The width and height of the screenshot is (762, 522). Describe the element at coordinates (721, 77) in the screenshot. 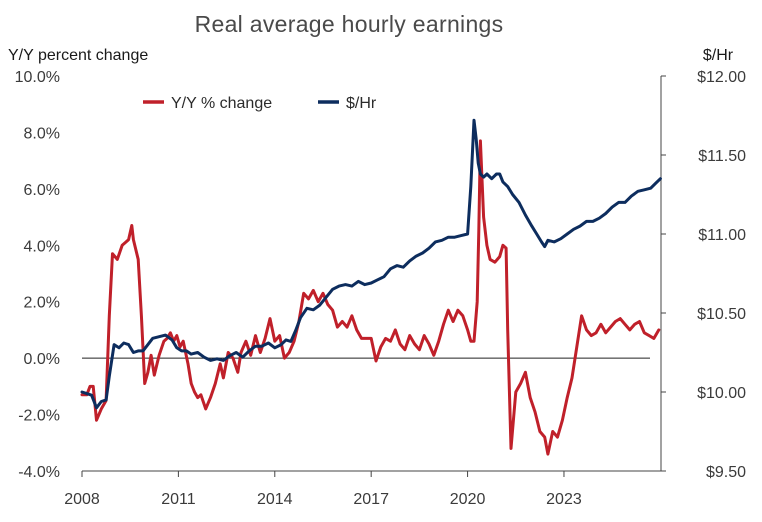

I see `y-right-tick-label: $12.00` at that location.